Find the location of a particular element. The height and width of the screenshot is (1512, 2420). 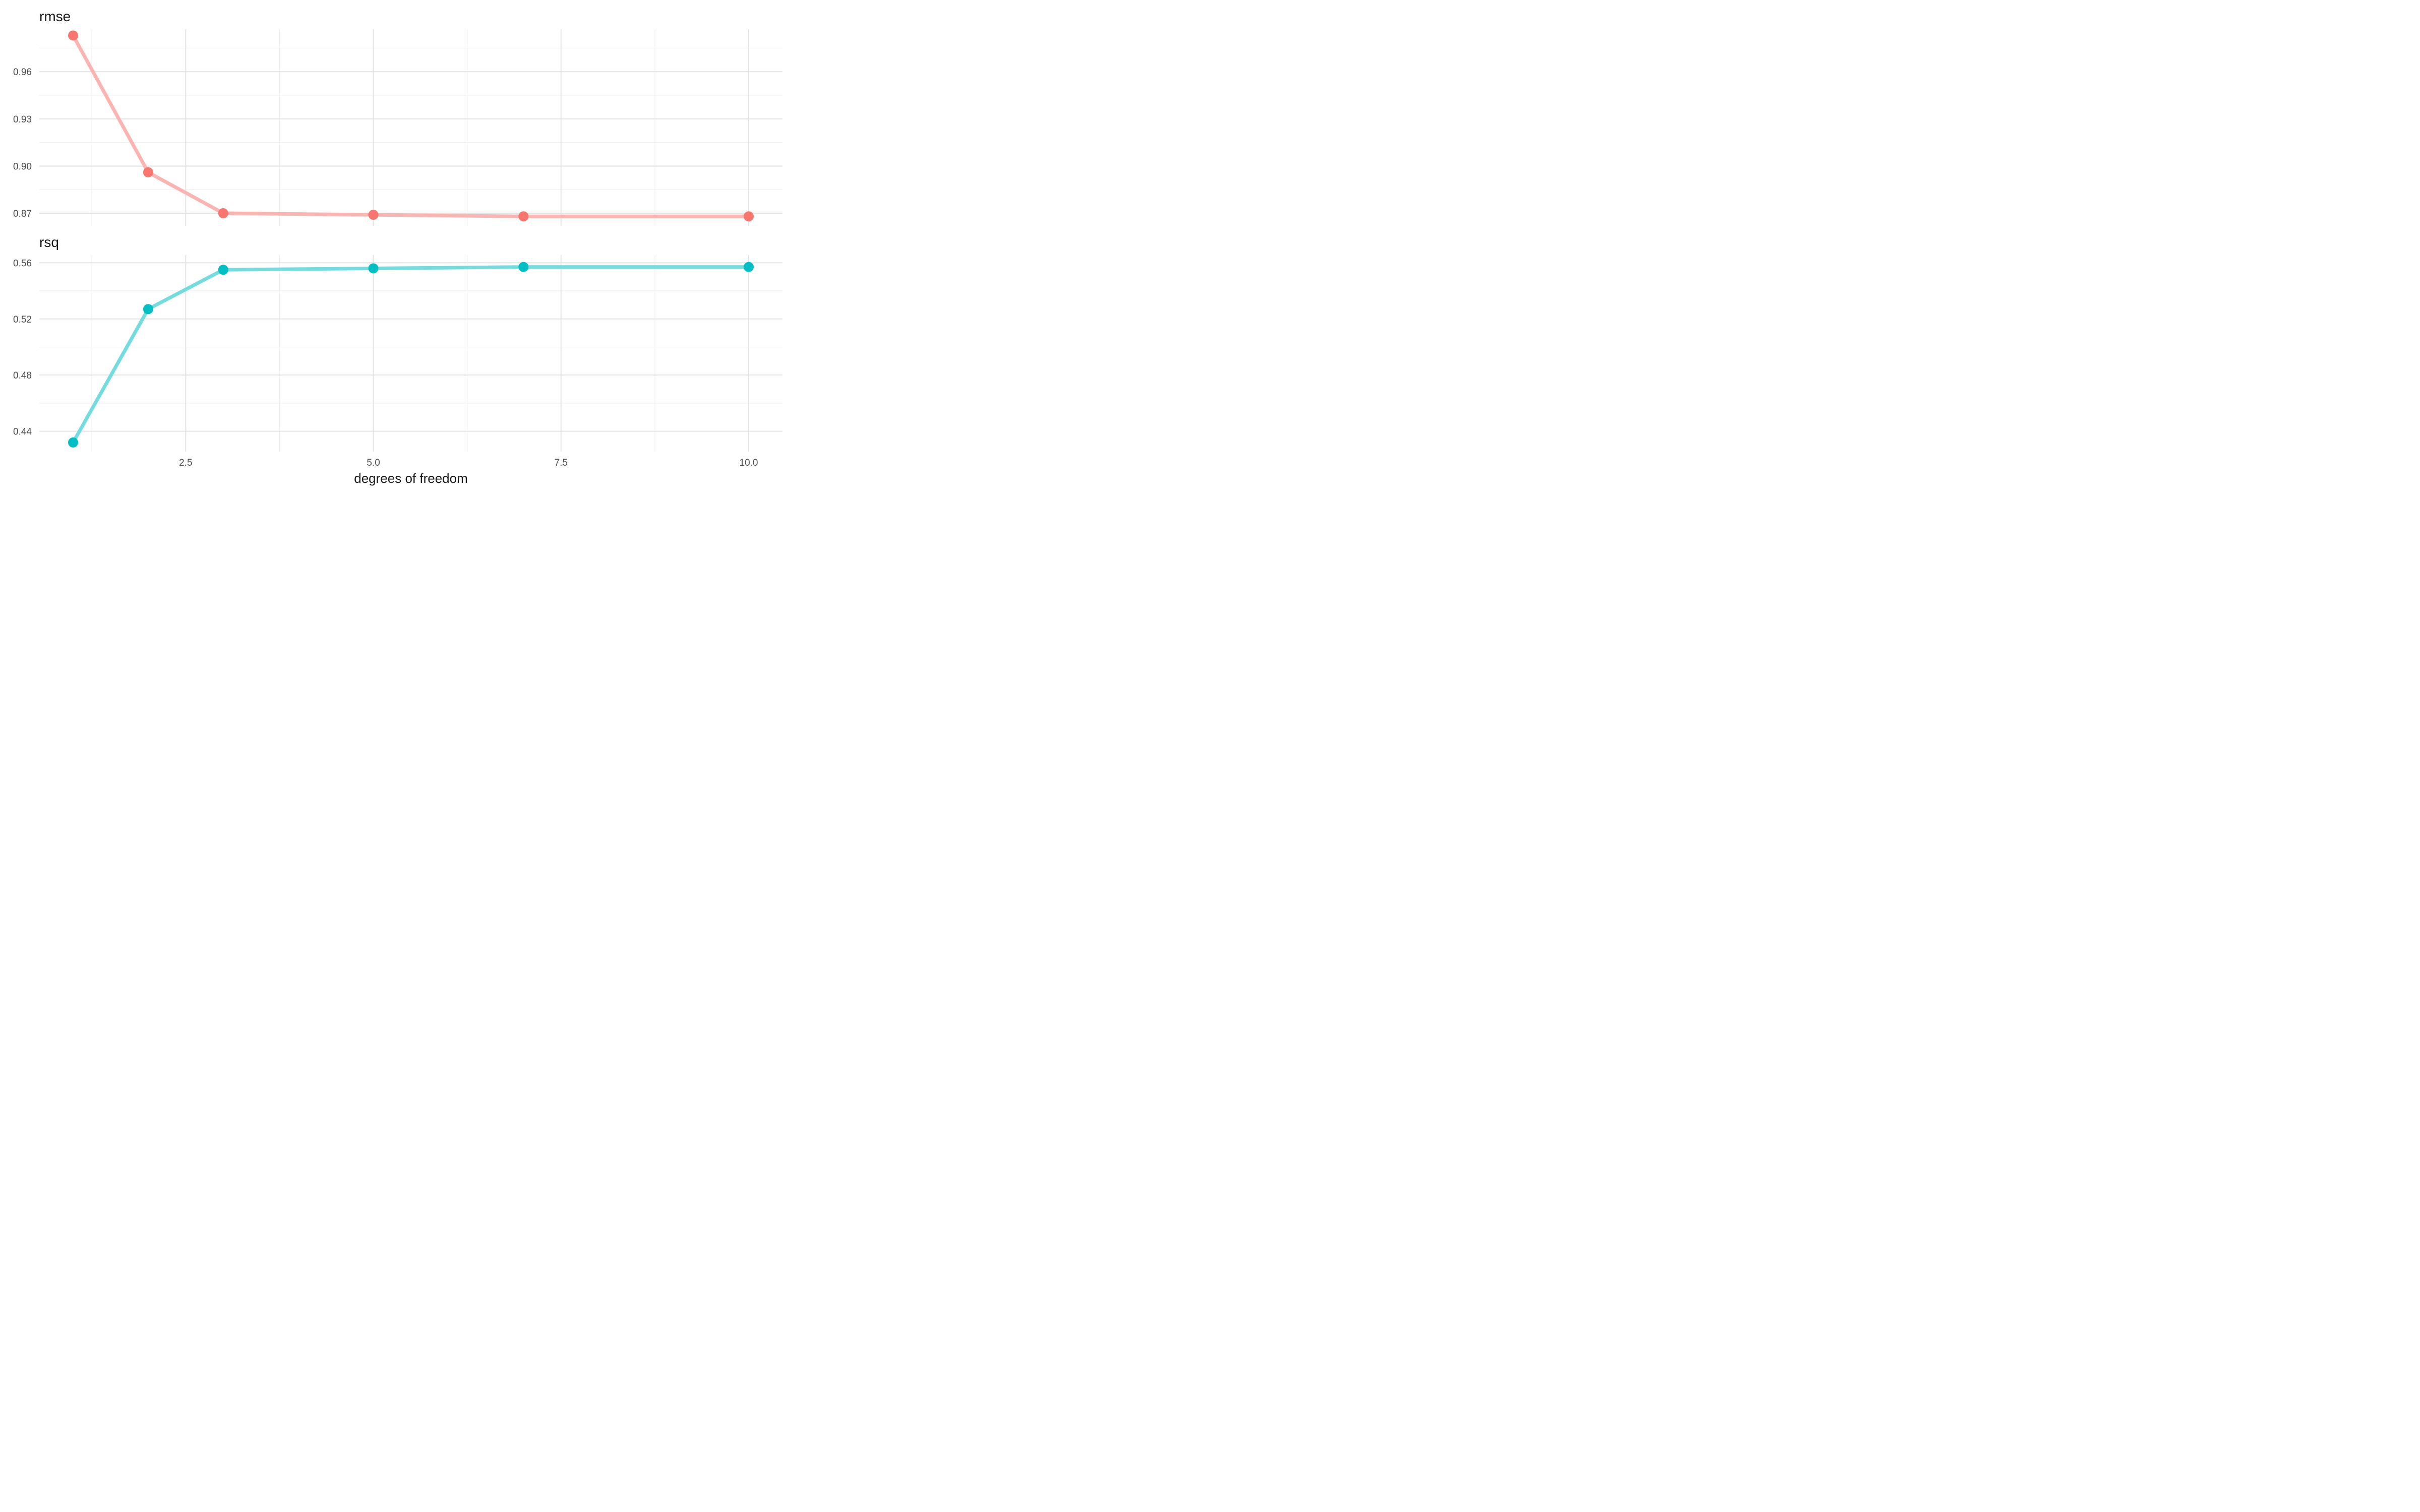

gridlines-rsq is located at coordinates (410, 353).